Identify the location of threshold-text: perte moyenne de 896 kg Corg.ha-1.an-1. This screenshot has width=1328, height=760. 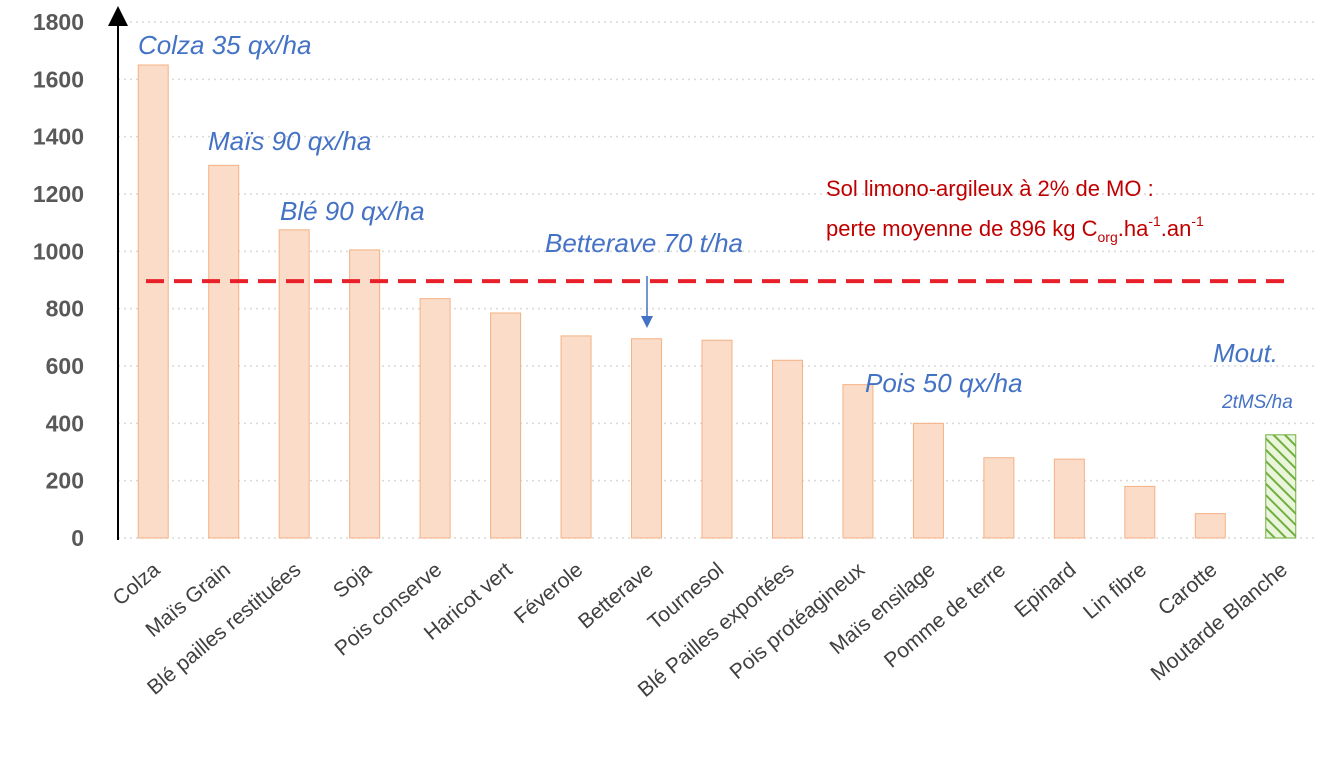
(1015, 229).